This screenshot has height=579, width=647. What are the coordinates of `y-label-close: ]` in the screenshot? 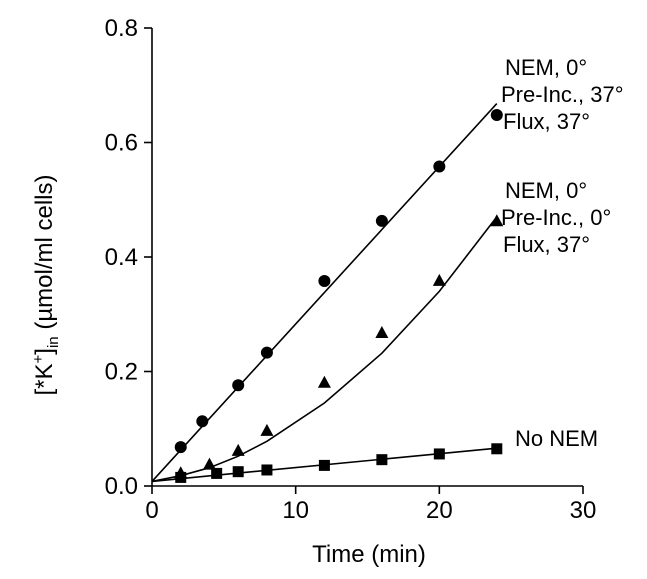 It's located at (44, 351).